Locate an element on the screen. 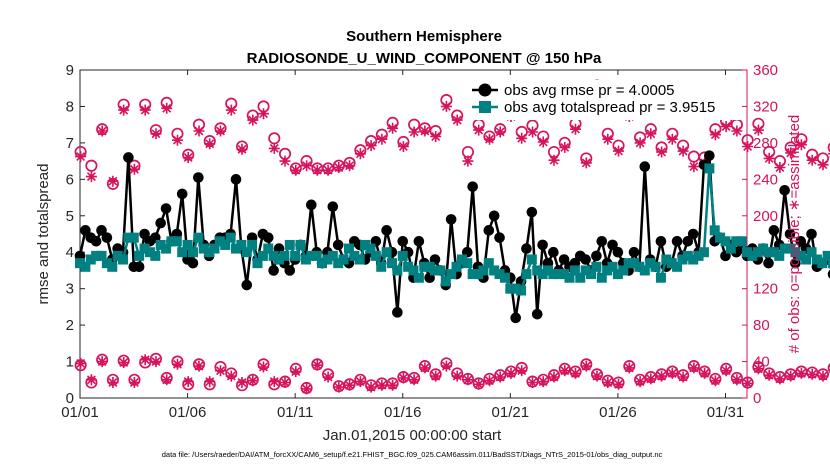 This screenshot has height=470, width=830. obs-possible-point is located at coordinates (91, 165).